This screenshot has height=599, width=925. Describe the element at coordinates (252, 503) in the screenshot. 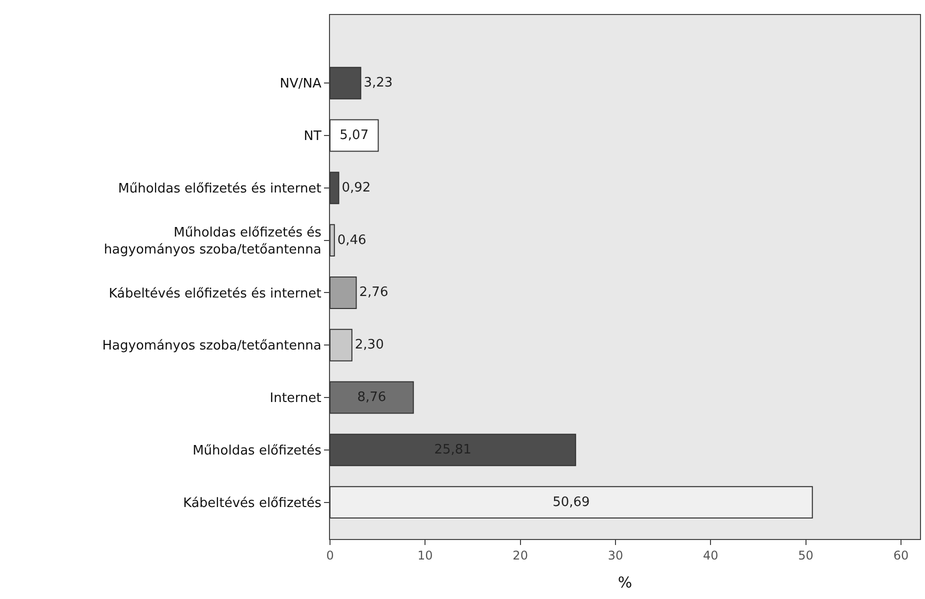

I see `y-tick-label: Kábeltévés előfizetés` at that location.